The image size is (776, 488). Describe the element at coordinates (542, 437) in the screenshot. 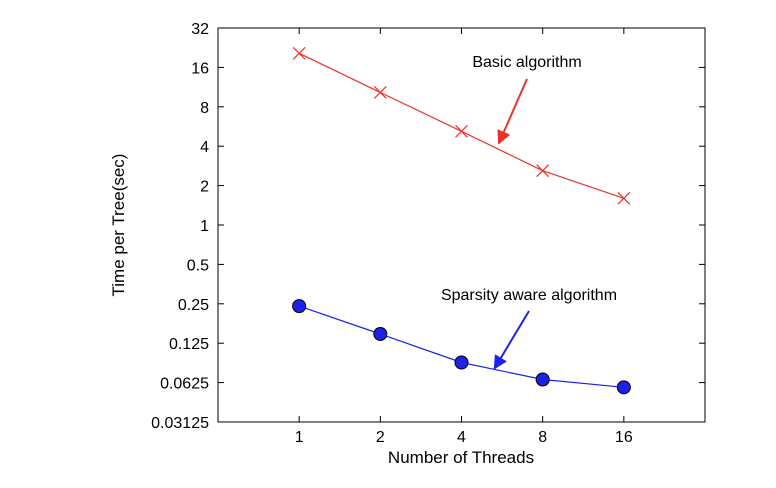

I see `x-tick-label: 8` at that location.